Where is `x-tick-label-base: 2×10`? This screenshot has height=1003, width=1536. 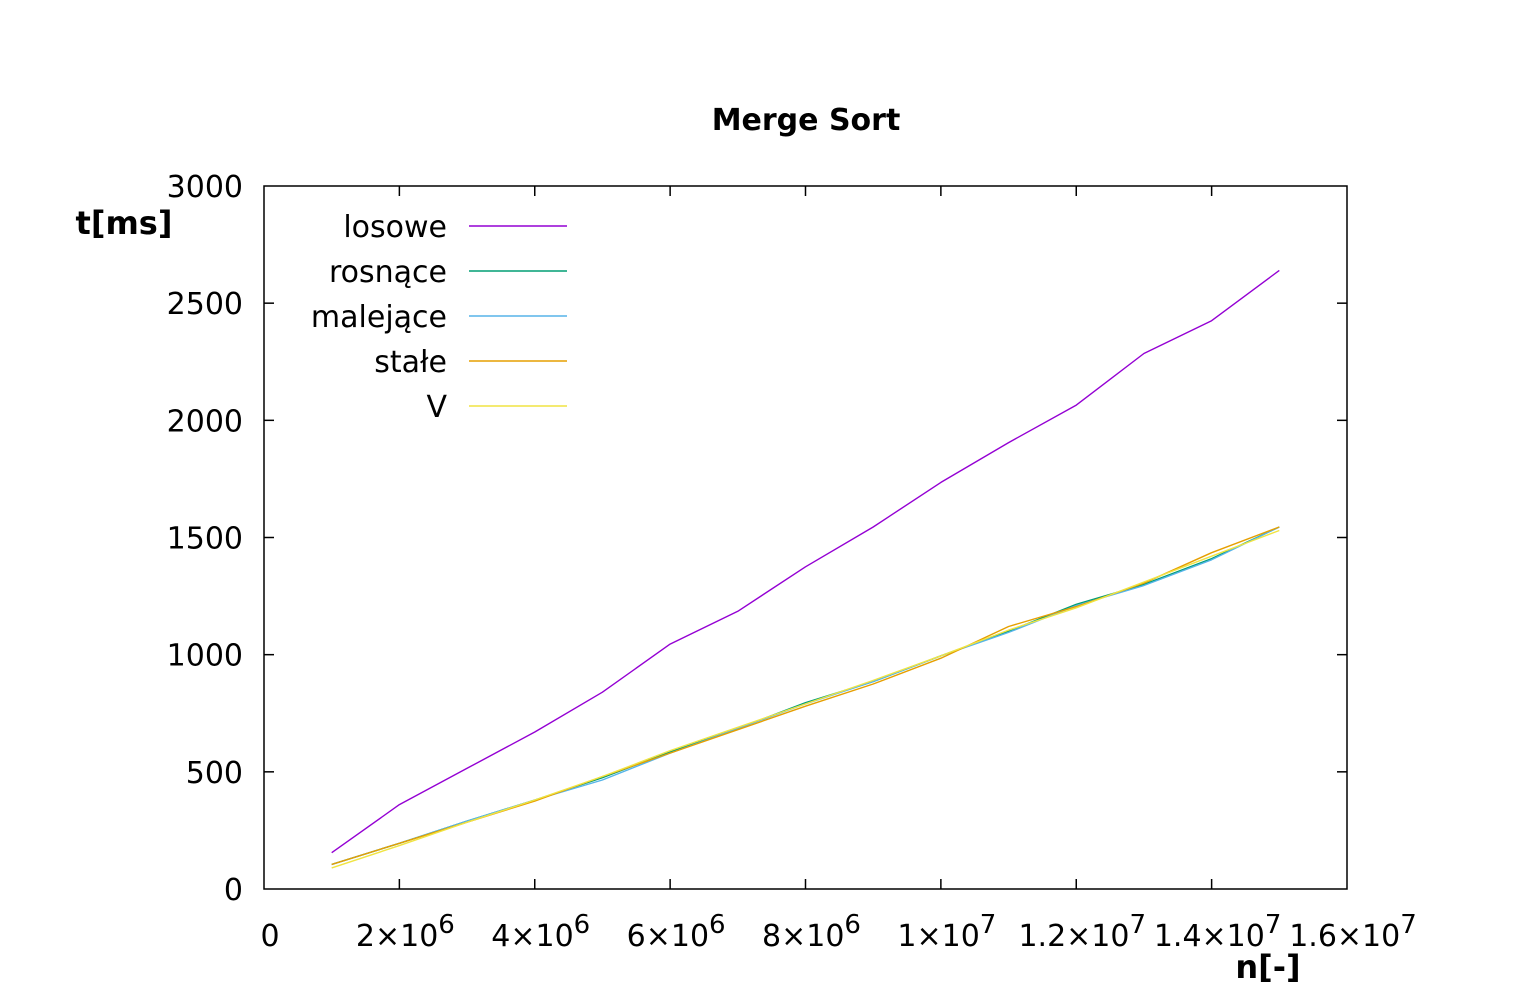
x-tick-label-base: 2×10 is located at coordinates (397, 936).